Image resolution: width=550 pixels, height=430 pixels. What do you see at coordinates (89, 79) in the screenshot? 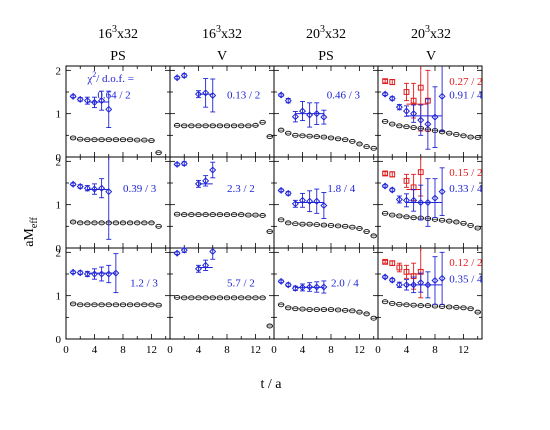
I see `chi-symbol: χ` at bounding box center [89, 79].